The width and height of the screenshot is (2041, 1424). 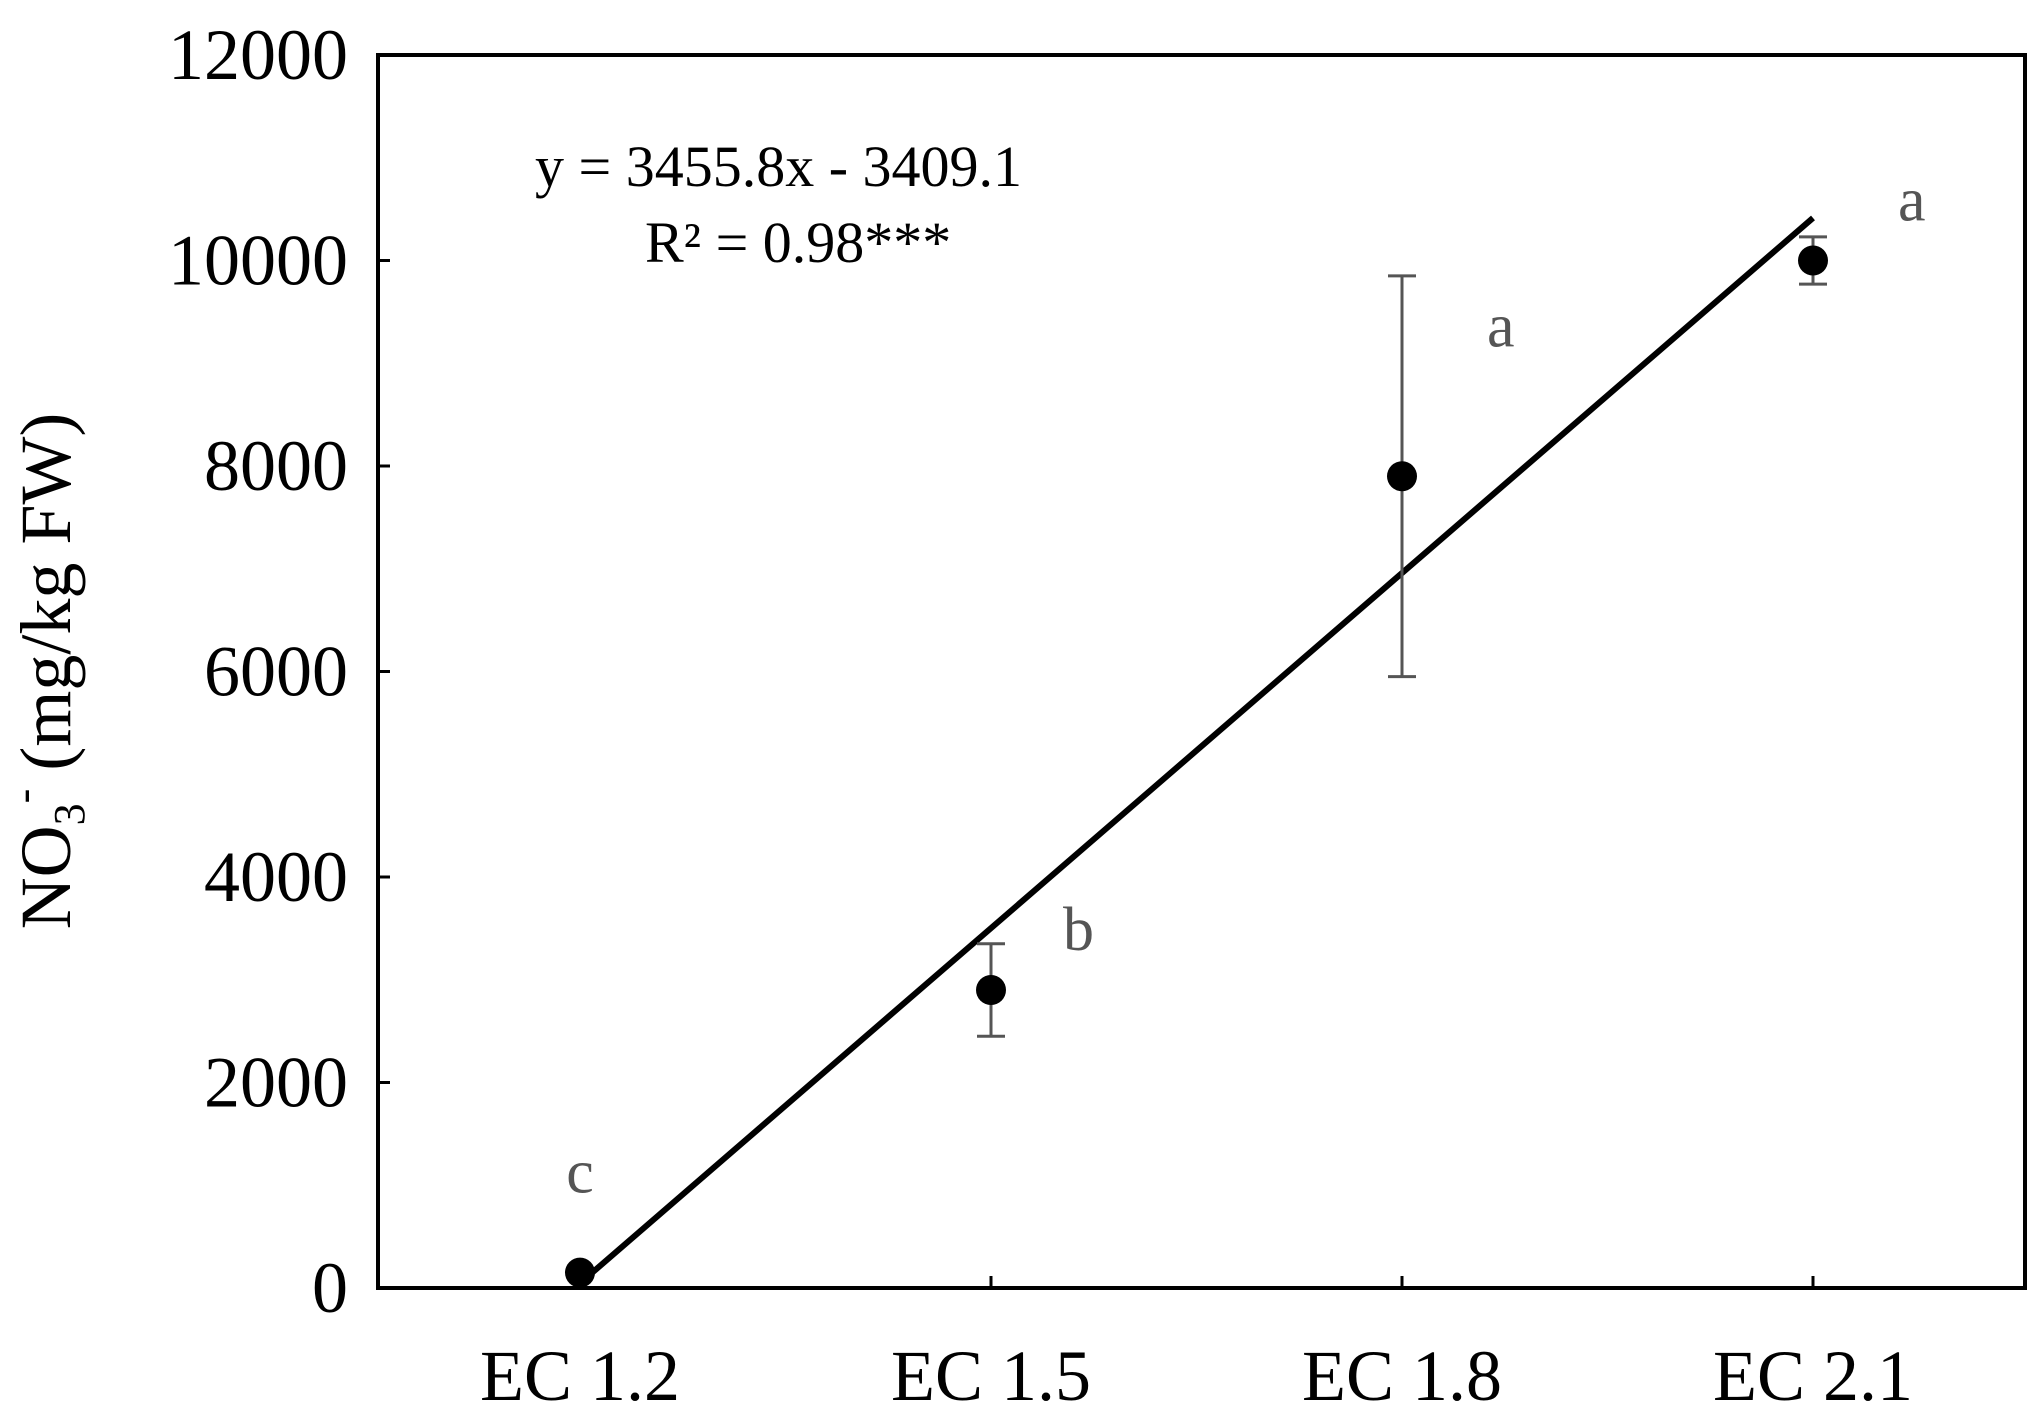 I want to click on x-tick-label: EC 1.5, so click(x=991, y=1376).